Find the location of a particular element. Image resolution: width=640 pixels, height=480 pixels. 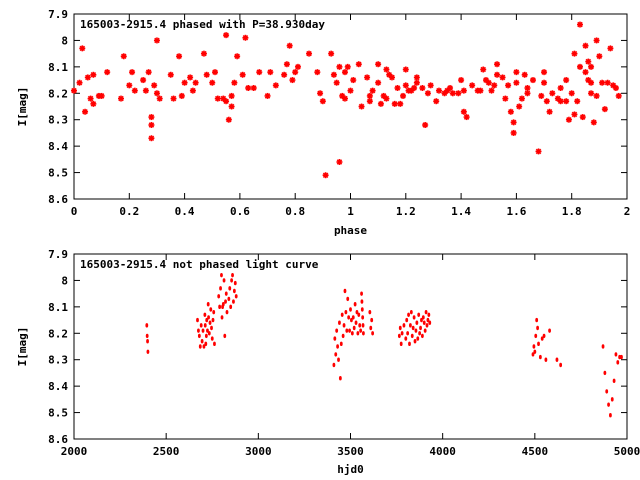

x-tick-label: 1.6 is located at coordinates (516, 211).